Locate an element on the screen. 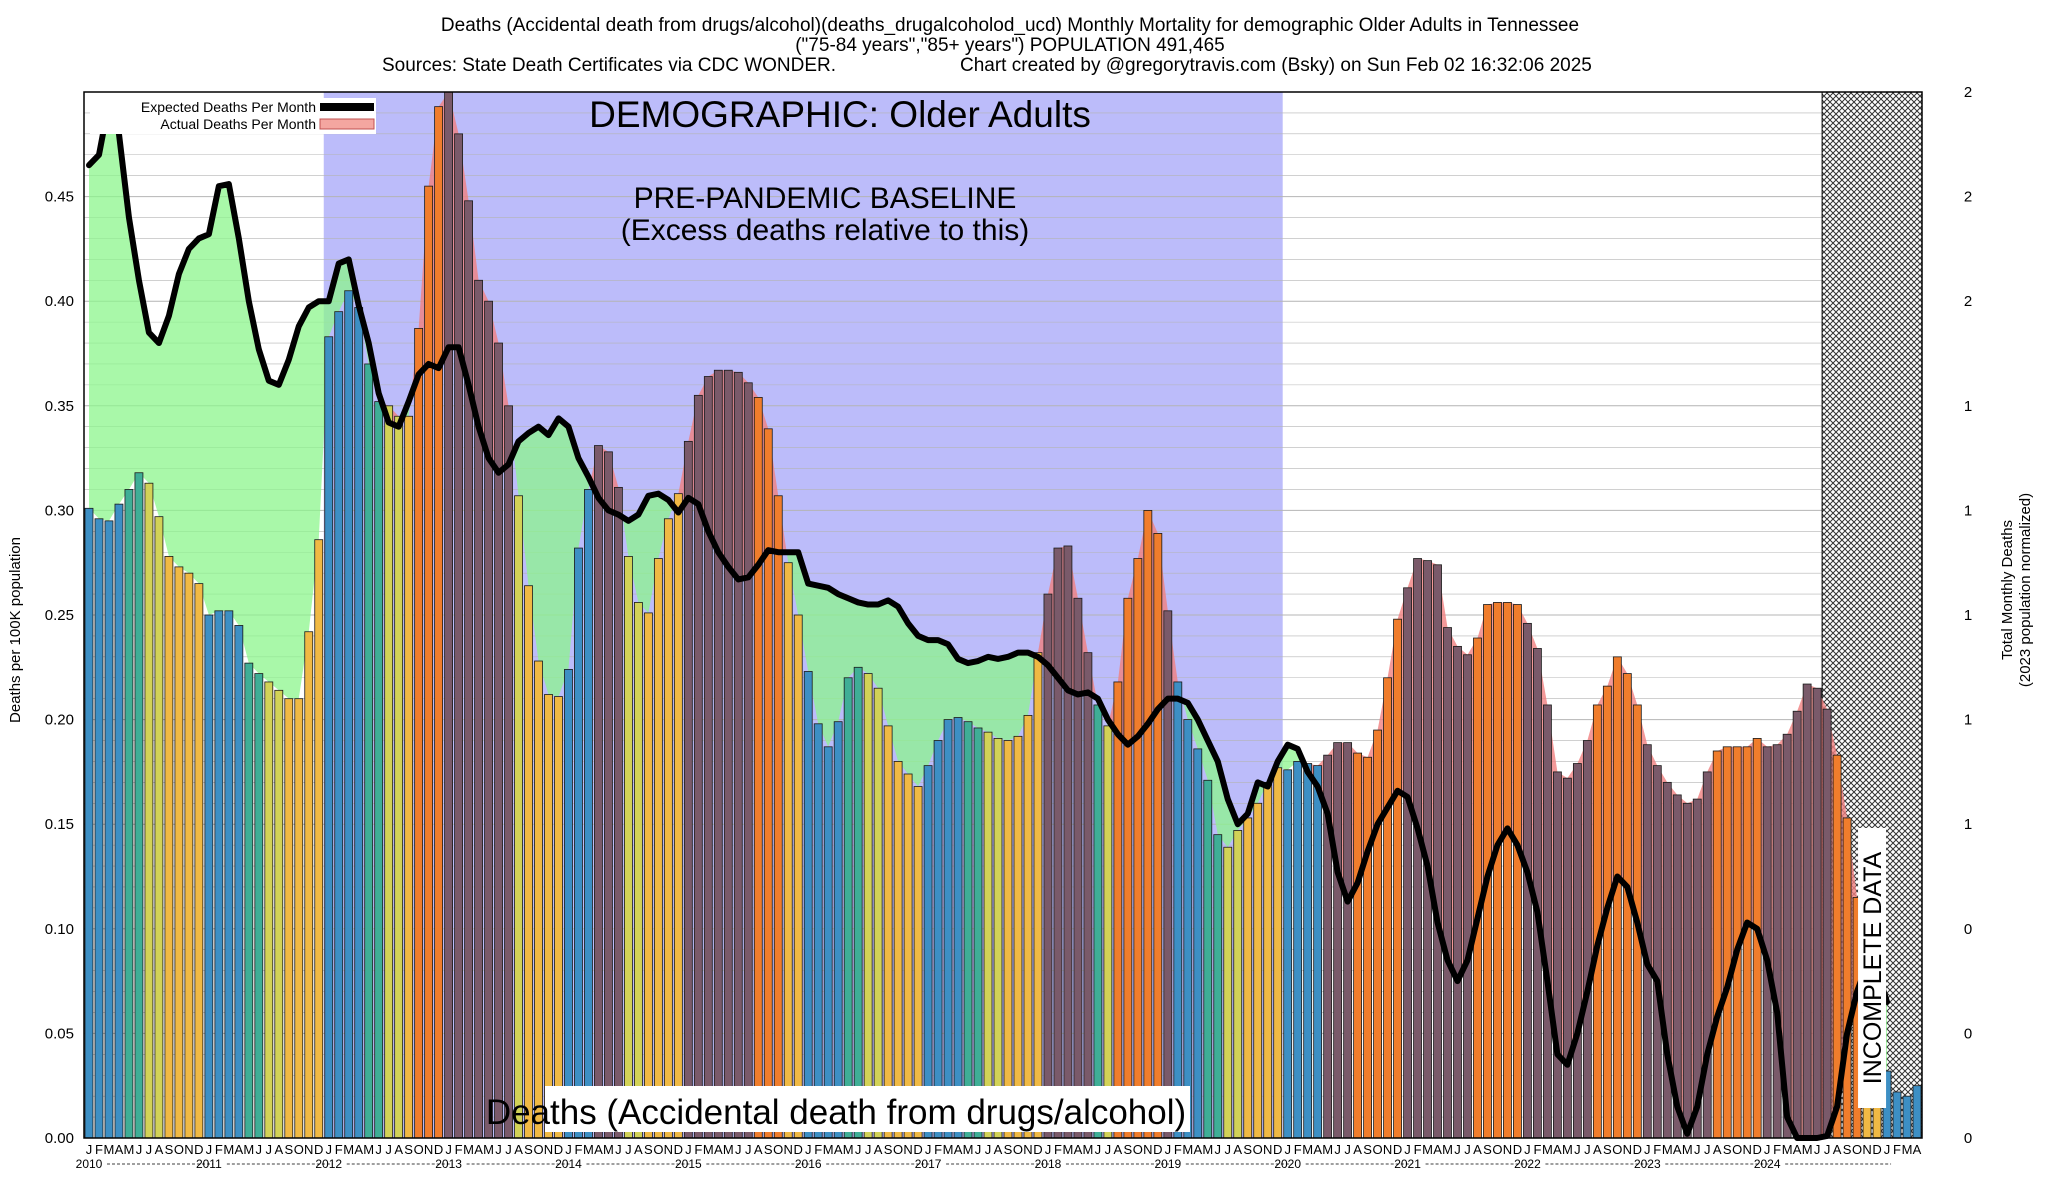  right-tick-label: 1 is located at coordinates (1968, 406).